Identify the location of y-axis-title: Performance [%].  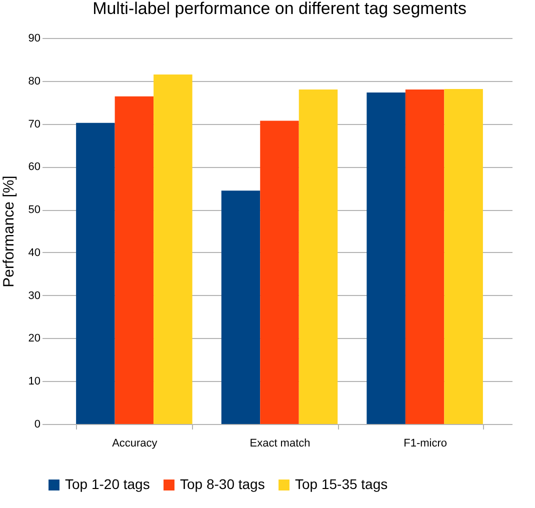
(9, 232).